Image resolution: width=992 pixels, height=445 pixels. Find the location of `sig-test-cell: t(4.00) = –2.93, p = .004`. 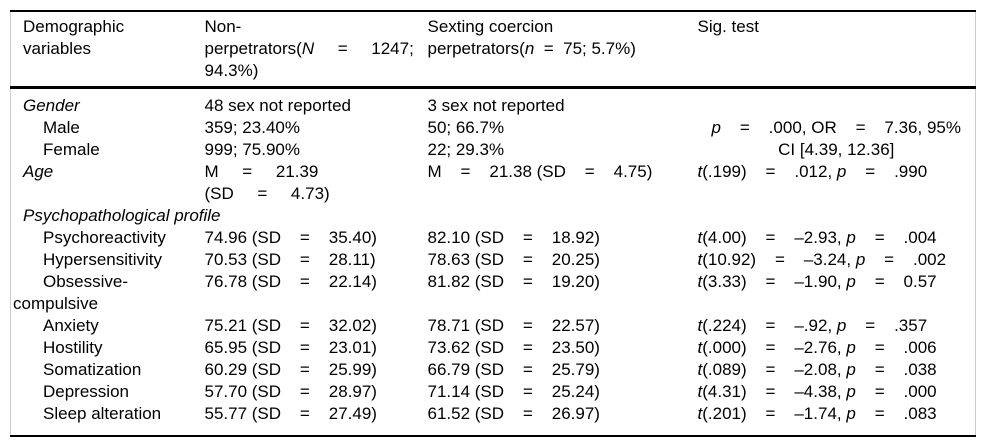

sig-test-cell: t(4.00) = –2.93, p = .004 is located at coordinates (817, 237).